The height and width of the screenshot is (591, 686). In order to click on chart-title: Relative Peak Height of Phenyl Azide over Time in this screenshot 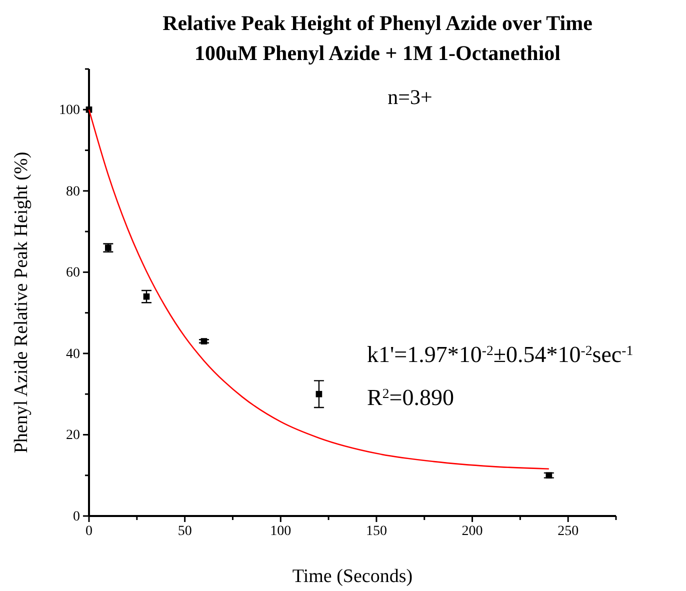, I will do `click(377, 23)`.